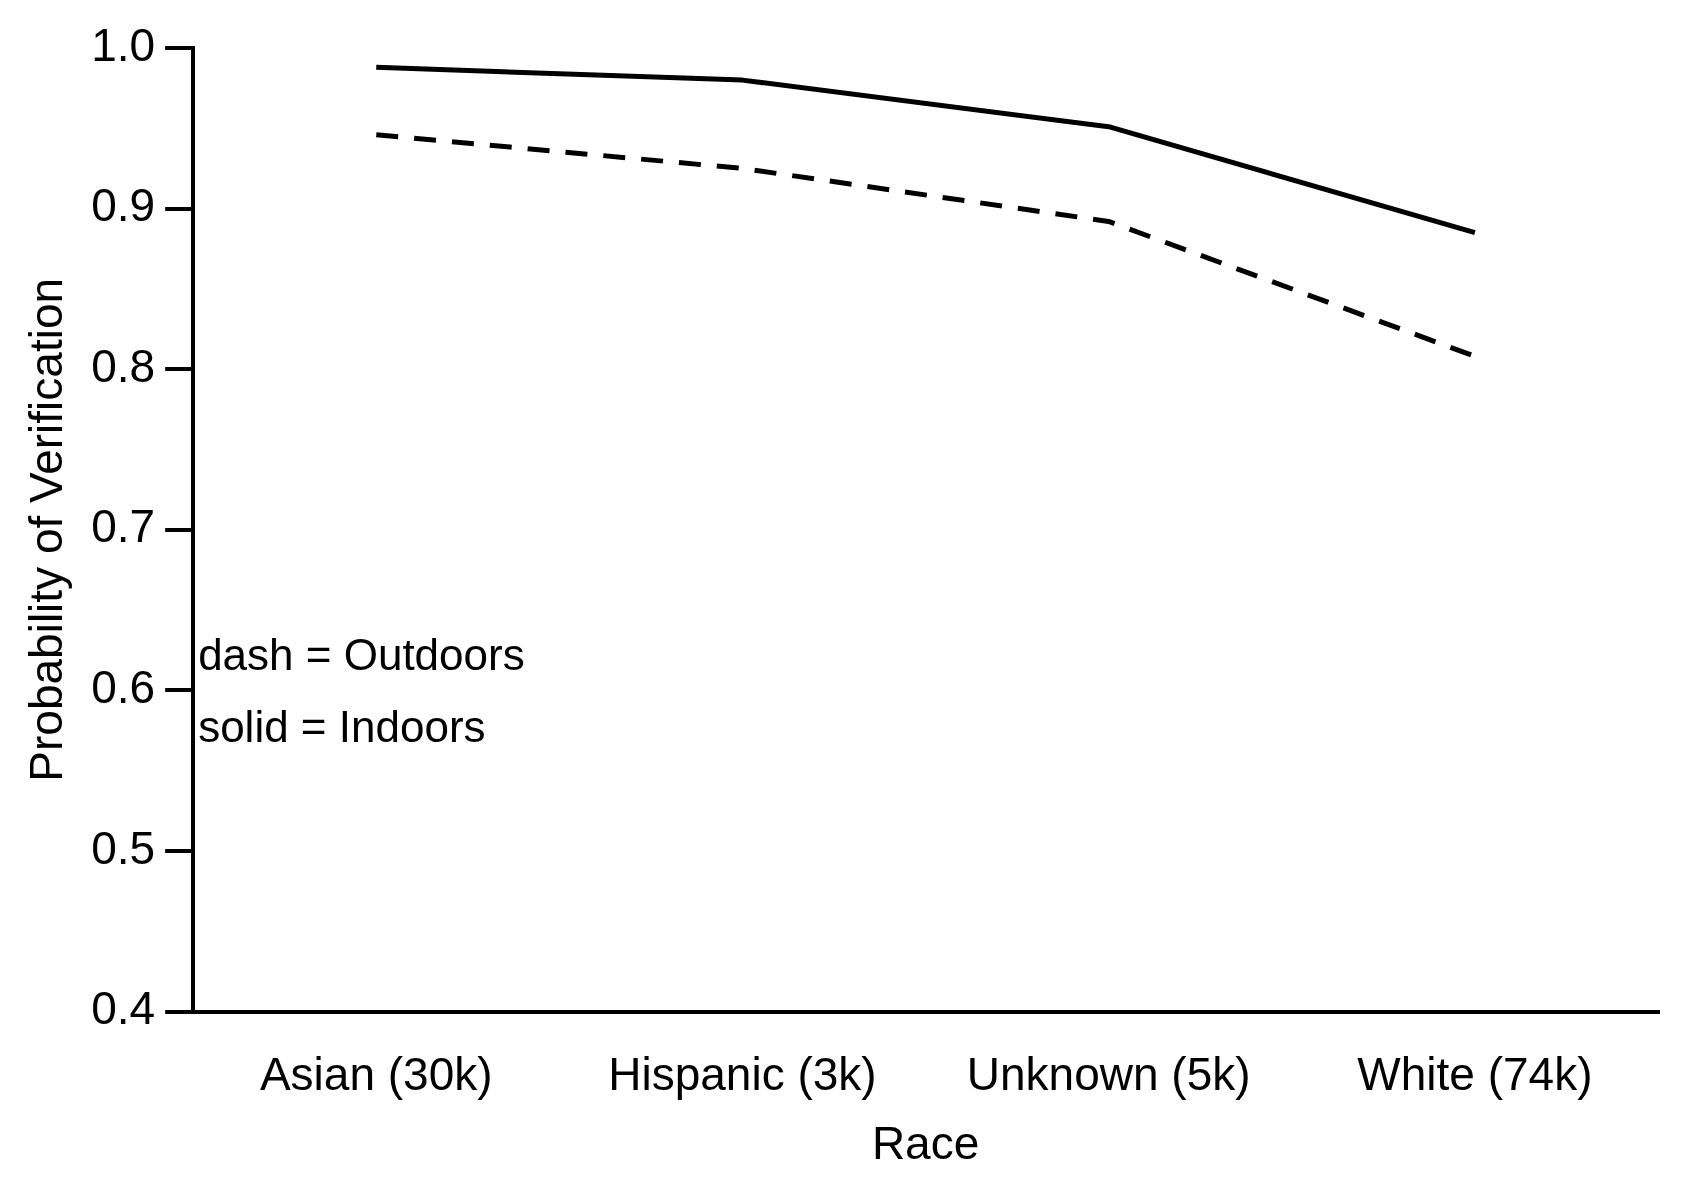  What do you see at coordinates (123, 526) in the screenshot?
I see `y-tick-label: 0.7` at bounding box center [123, 526].